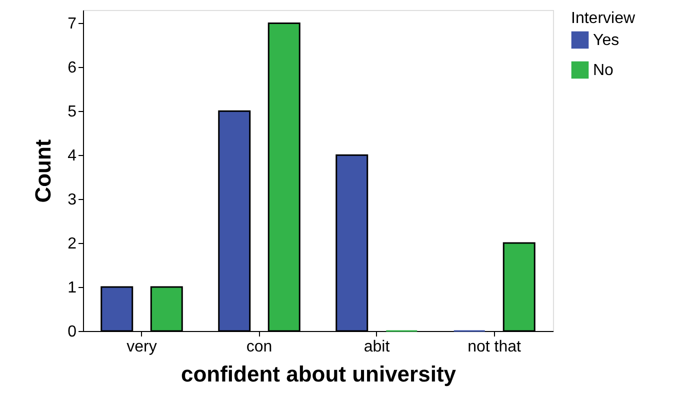  What do you see at coordinates (259, 347) in the screenshot?
I see `x-tick-label: con` at bounding box center [259, 347].